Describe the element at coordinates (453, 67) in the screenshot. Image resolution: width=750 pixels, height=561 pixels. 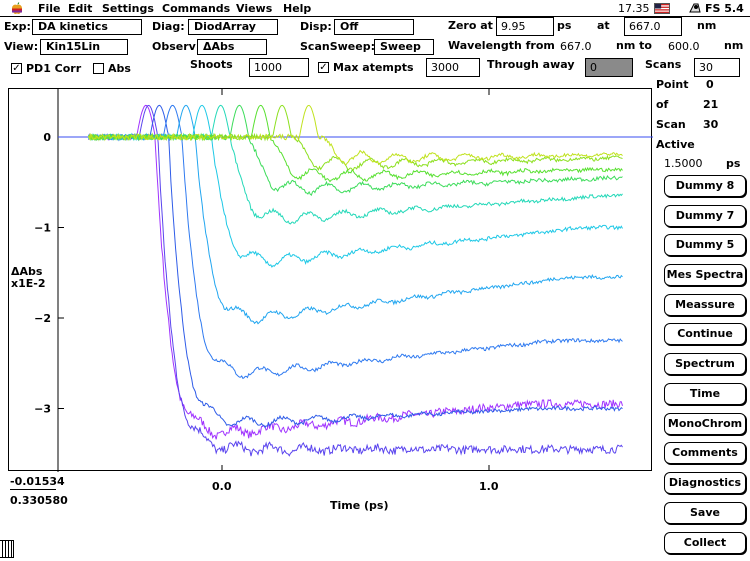
I see `max-atempts-input: 3000` at that location.